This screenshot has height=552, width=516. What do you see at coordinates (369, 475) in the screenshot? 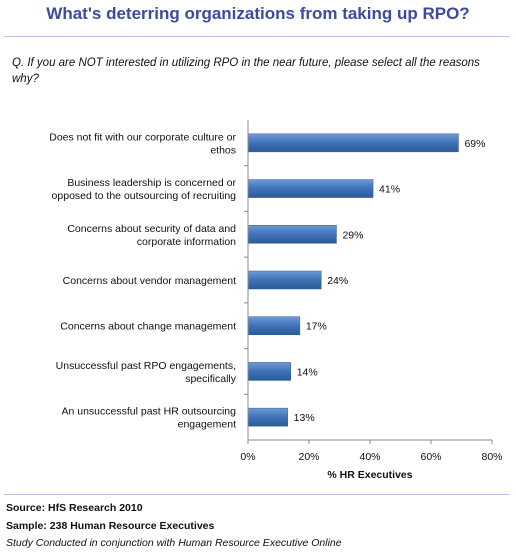
I see `x-axis-title: % HR Executives` at bounding box center [369, 475].